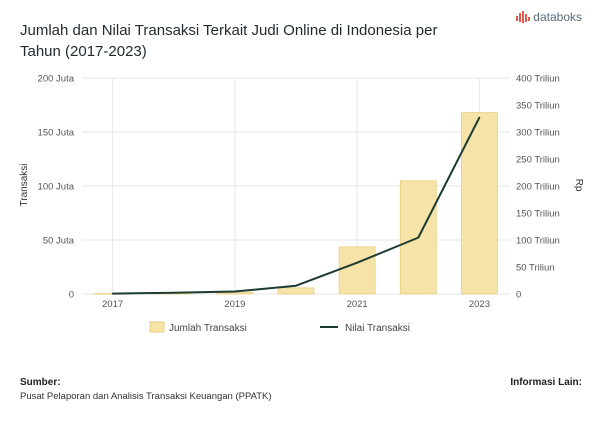 The height and width of the screenshot is (425, 600). I want to click on info-label: Informasi Lain:, so click(546, 382).